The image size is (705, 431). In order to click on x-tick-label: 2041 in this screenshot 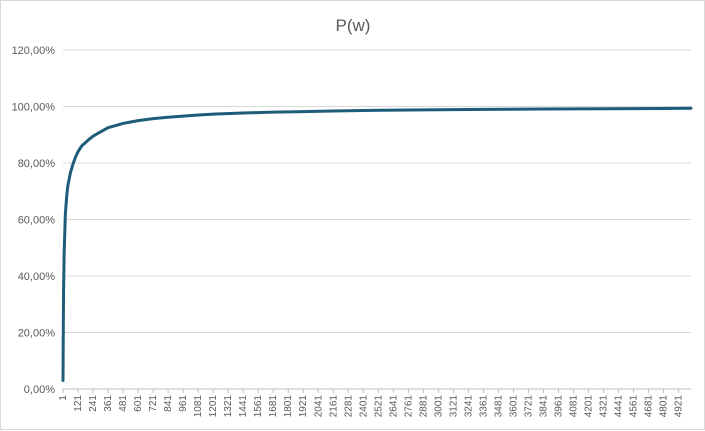, I will do `click(318, 406)`.